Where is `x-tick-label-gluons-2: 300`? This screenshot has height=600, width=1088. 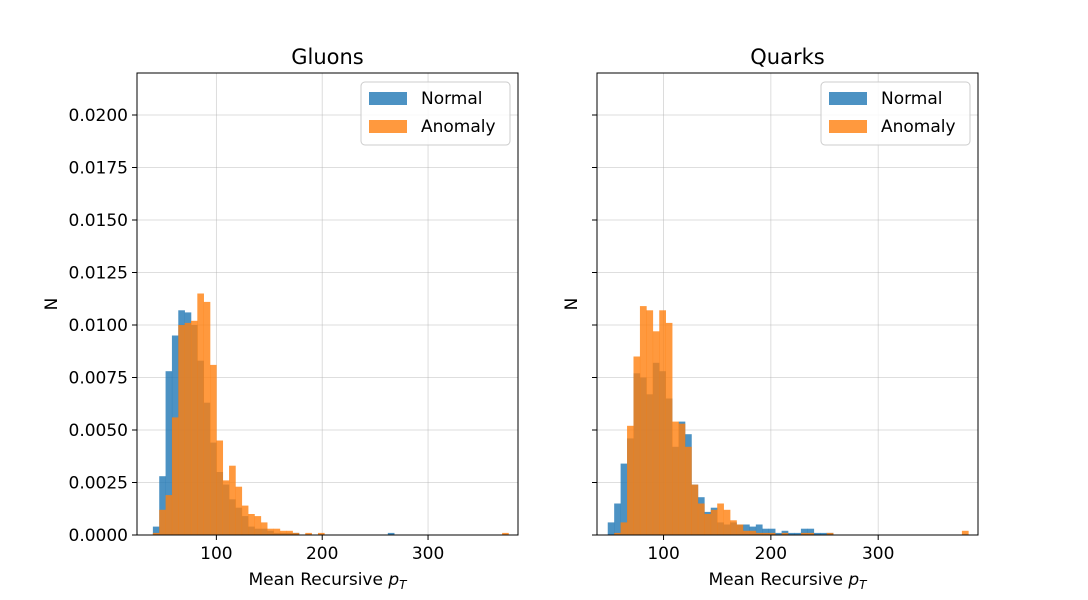
x-tick-label-gluons-2: 300 is located at coordinates (428, 554).